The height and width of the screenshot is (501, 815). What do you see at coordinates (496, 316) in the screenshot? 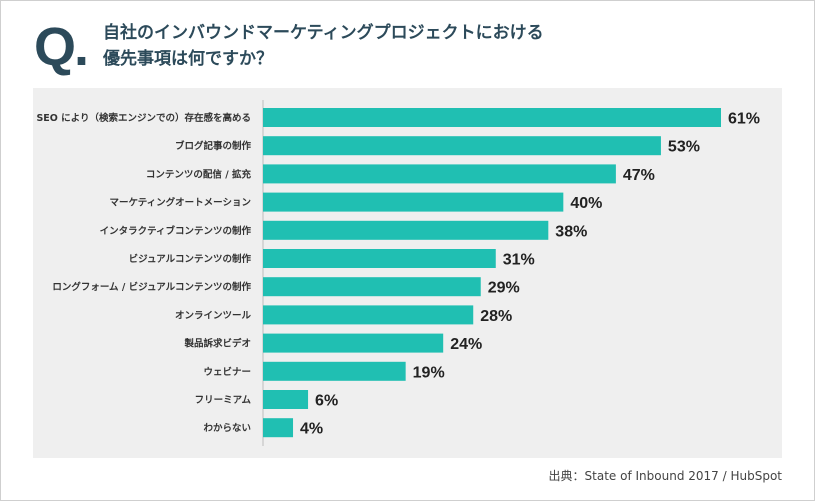
I see `value-label: 28%` at bounding box center [496, 316].